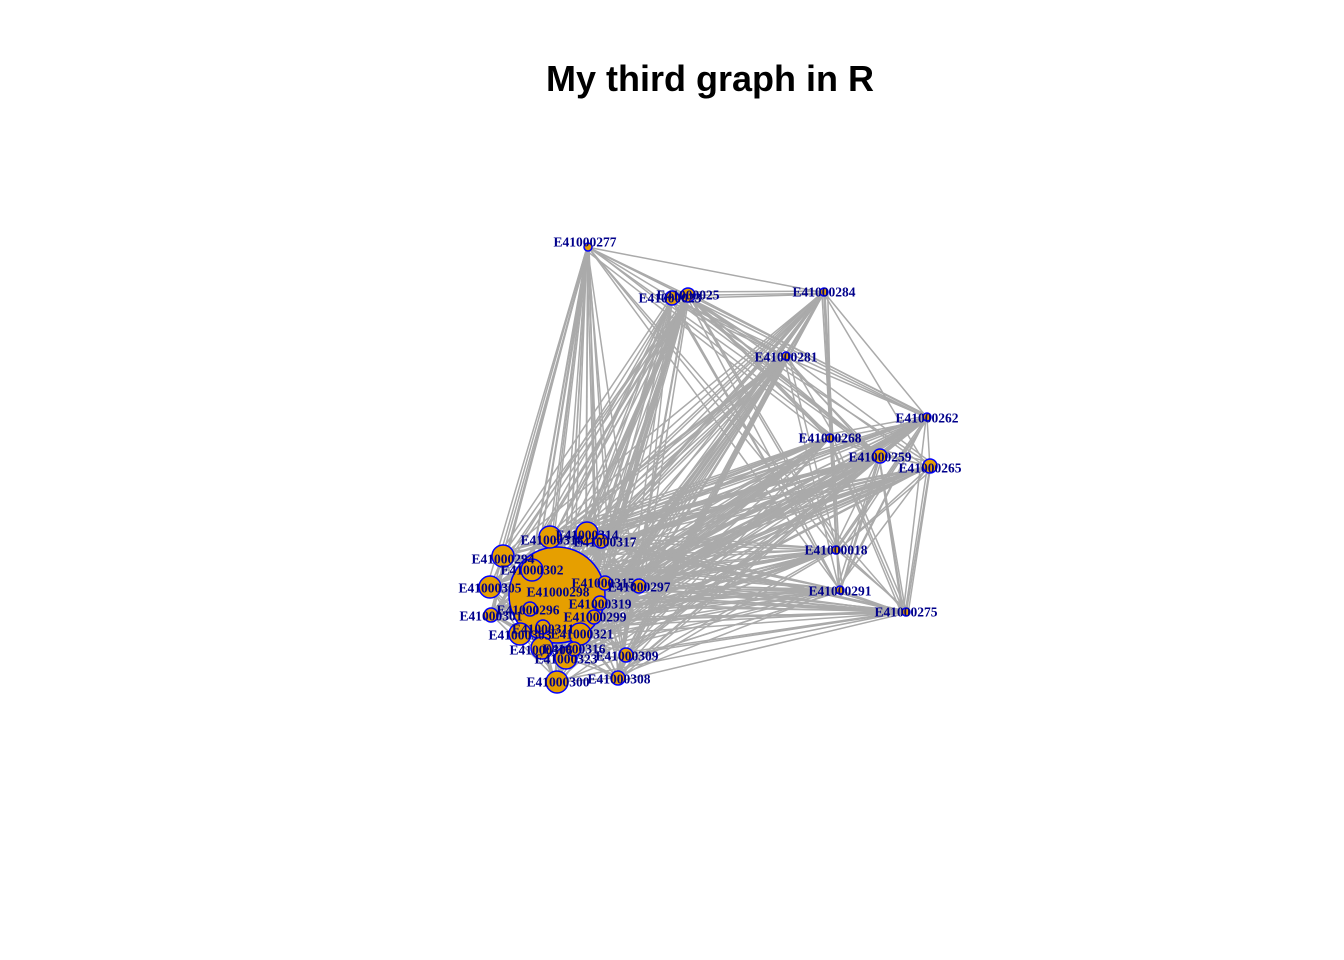 This screenshot has height=960, width=1344. I want to click on edge-E41000284-E41000262, so click(873, 352).